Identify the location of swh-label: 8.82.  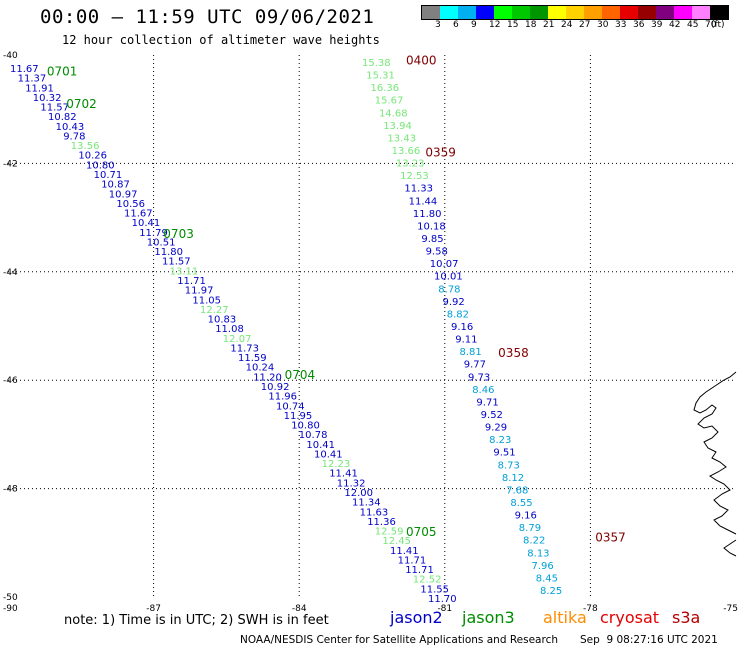
(458, 314).